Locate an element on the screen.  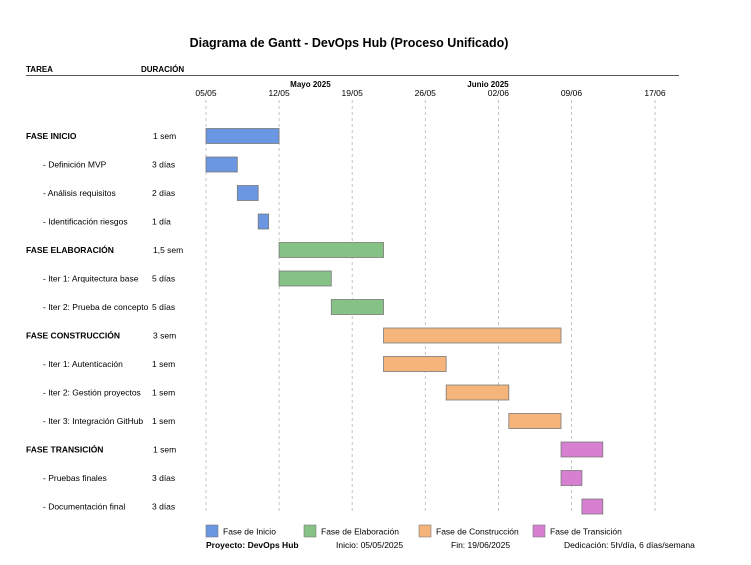
tick-label: 19/05 is located at coordinates (353, 93).